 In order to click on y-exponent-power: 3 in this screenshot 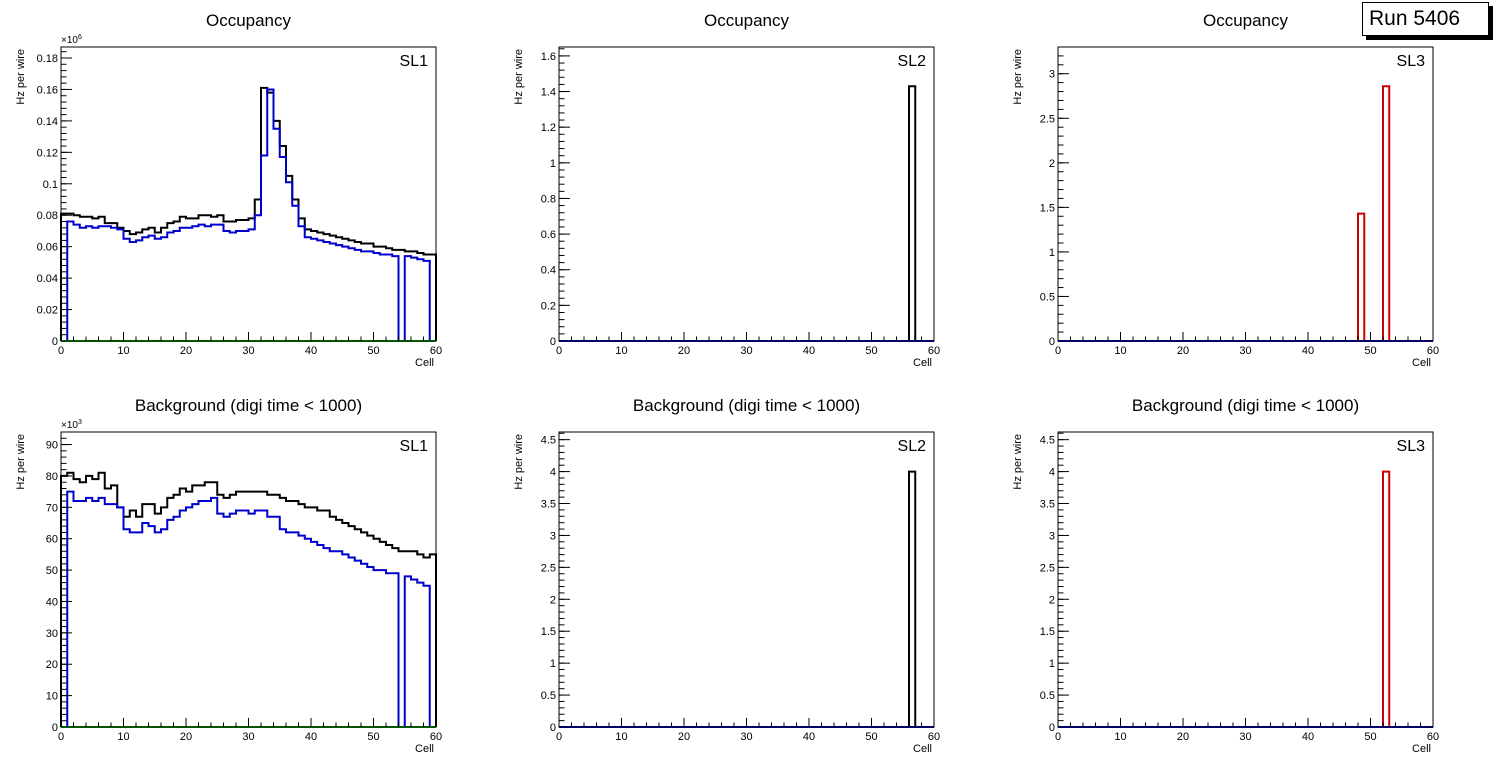, I will do `click(80, 422)`.